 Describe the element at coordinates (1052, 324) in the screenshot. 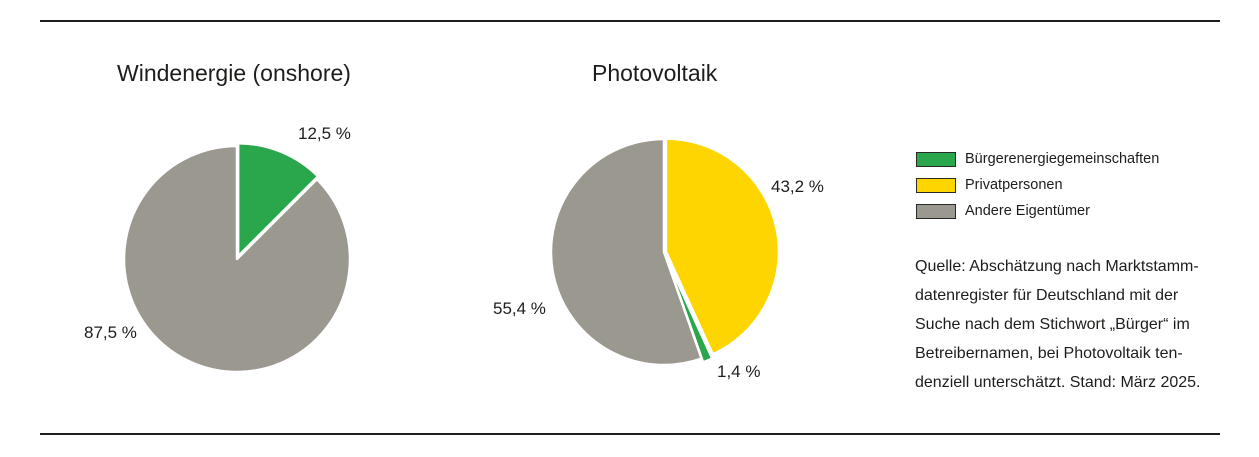

I see `source-line: Suche nach dem Stichwort „Bürger“ im` at that location.